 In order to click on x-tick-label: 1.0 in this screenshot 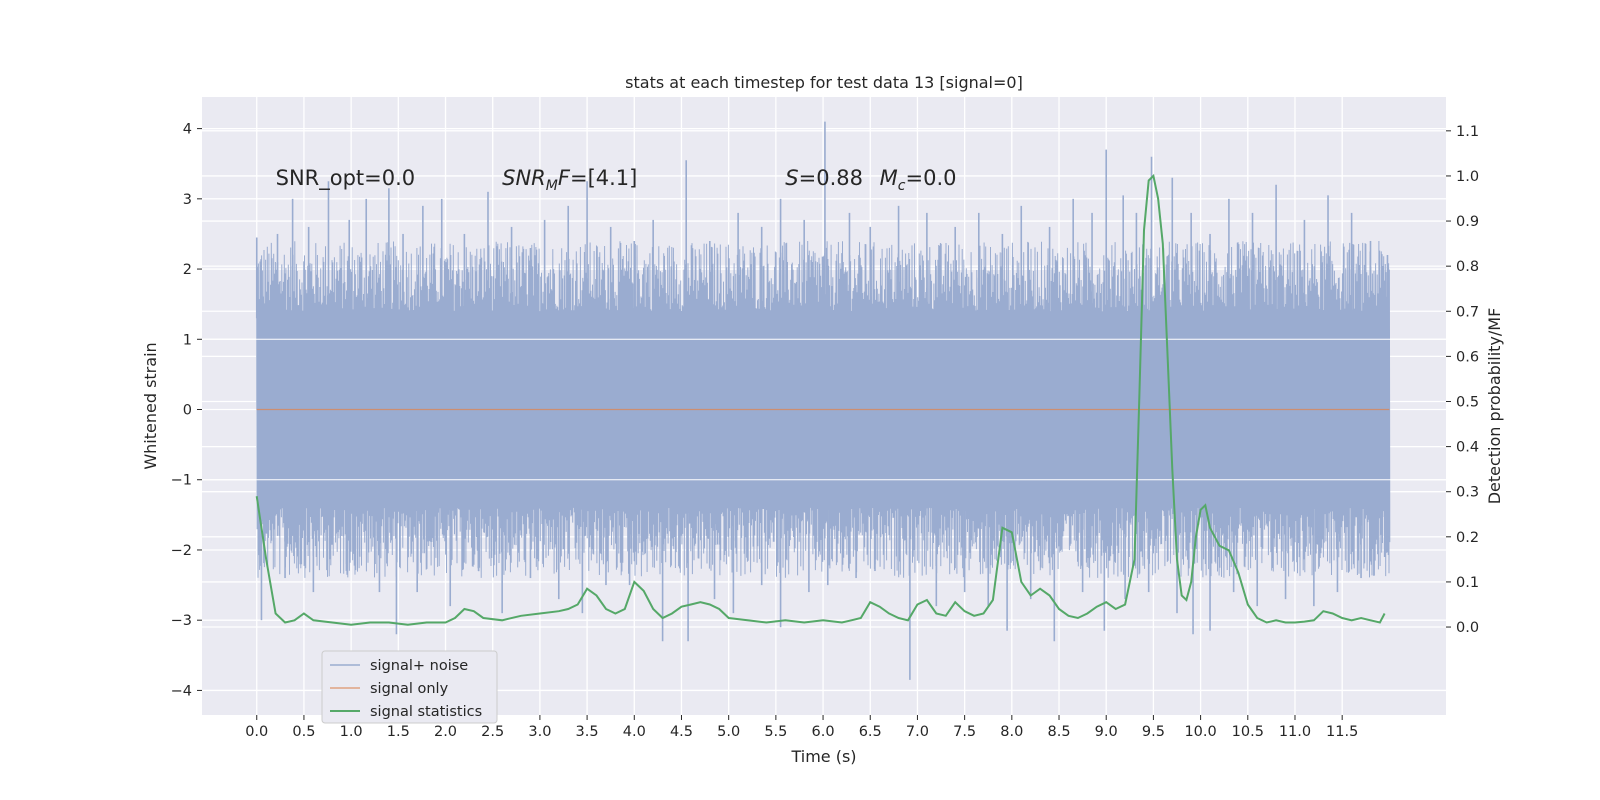, I will do `click(351, 732)`.